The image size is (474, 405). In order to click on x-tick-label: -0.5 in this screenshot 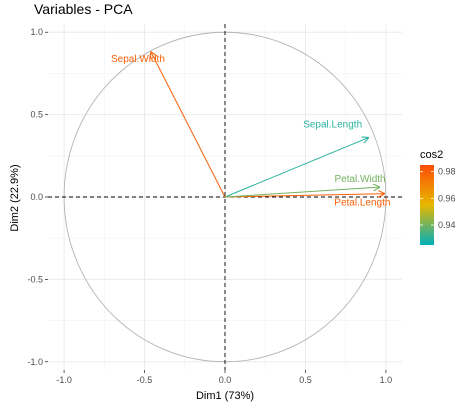, I will do `click(145, 380)`.